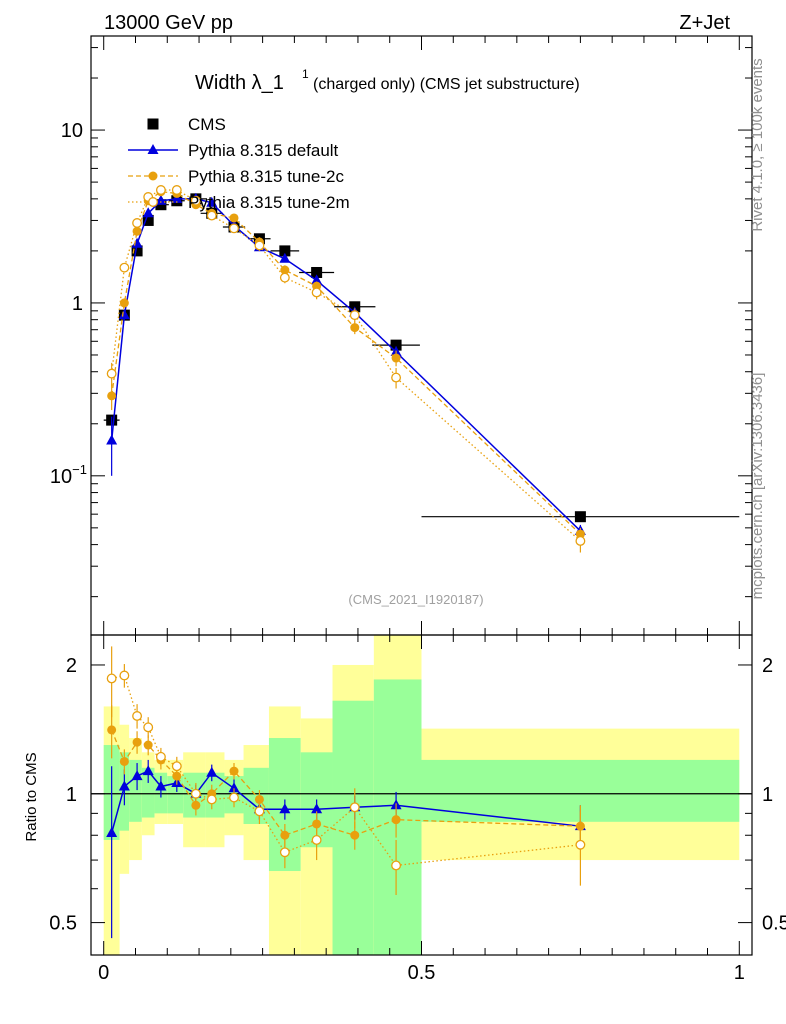 This screenshot has width=786, height=1024. What do you see at coordinates (31, 796) in the screenshot?
I see `ratio-y-axis-label: Ratio to CMS` at bounding box center [31, 796].